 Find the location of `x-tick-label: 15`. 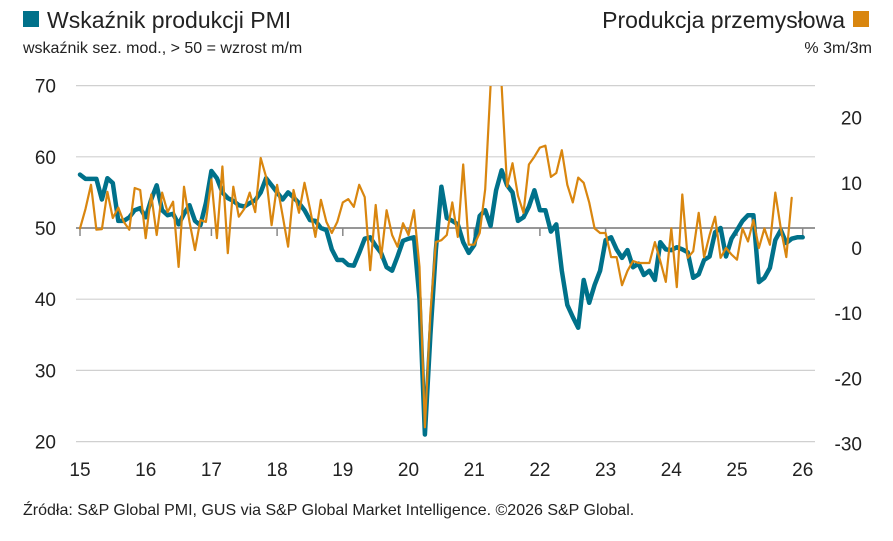

x-tick-label: 15 is located at coordinates (79, 470).